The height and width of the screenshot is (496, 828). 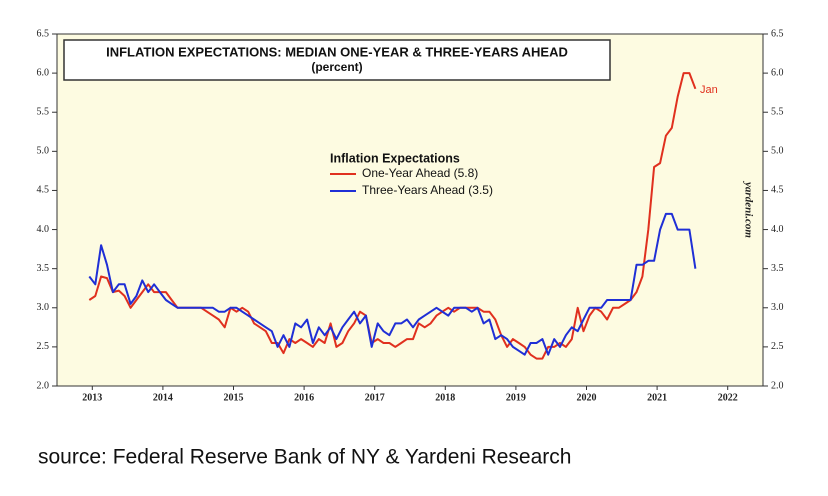 What do you see at coordinates (234, 397) in the screenshot?
I see `x-tick-label: 2015` at bounding box center [234, 397].